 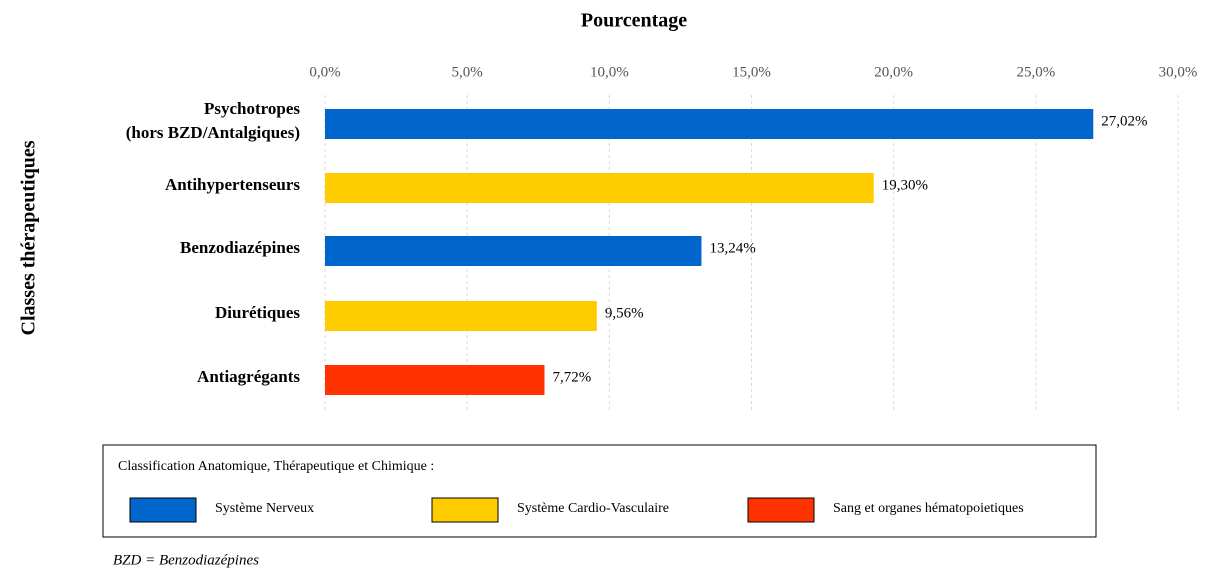 I want to click on value-label: 9,56%, so click(x=624, y=313).